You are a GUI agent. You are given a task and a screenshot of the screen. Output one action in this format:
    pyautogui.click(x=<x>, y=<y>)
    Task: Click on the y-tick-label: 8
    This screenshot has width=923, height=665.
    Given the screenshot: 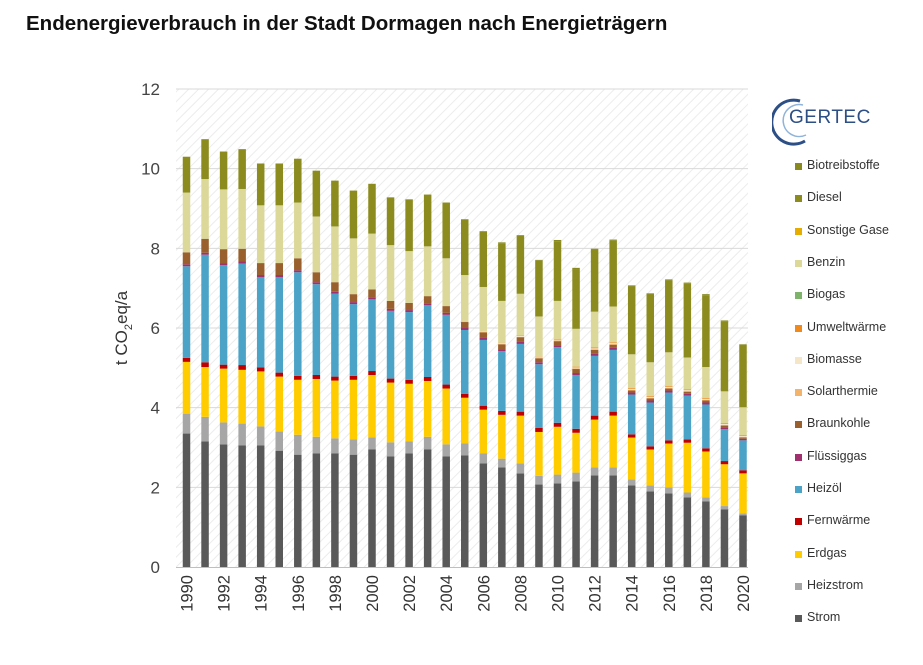 What is the action you would take?
    pyautogui.click(x=155, y=248)
    